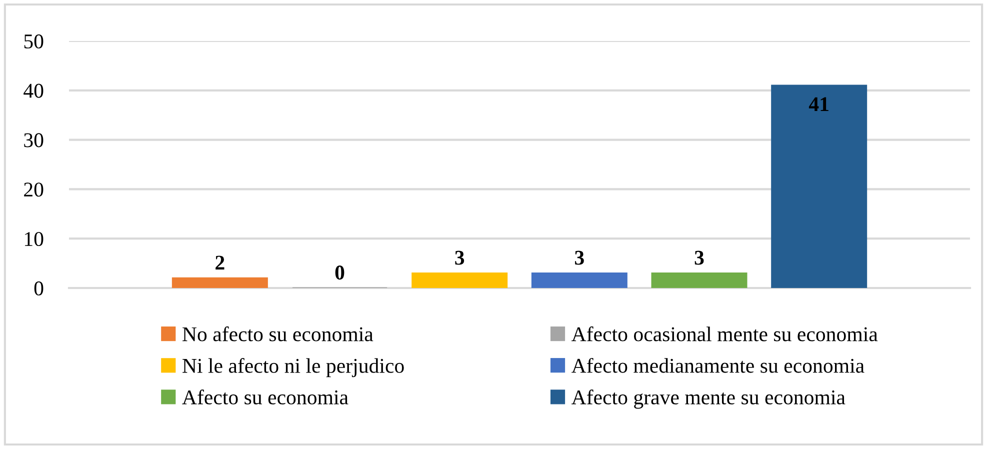 The image size is (987, 449). I want to click on legend-label: Afecto su economia, so click(265, 397).